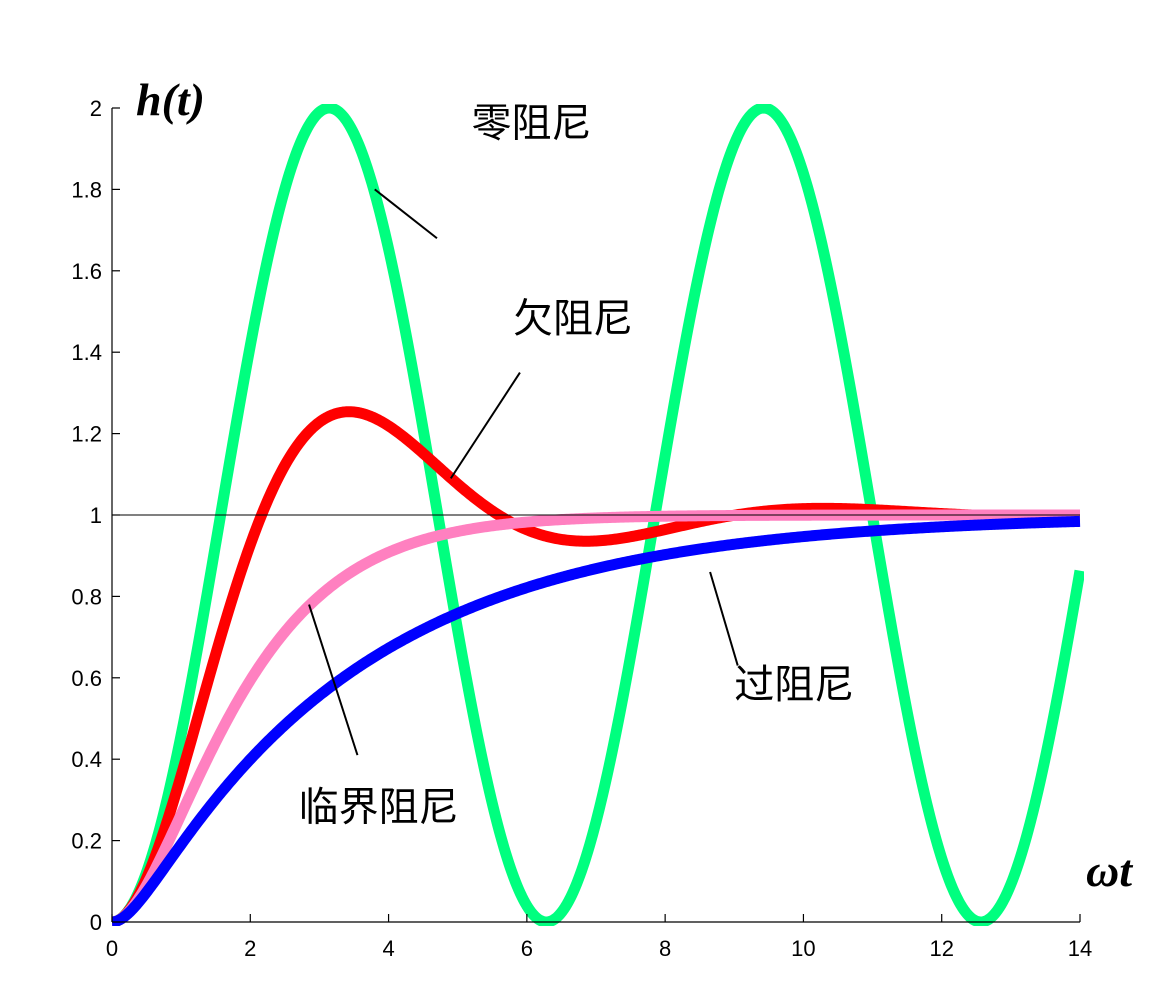  Describe the element at coordinates (573, 319) in the screenshot. I see `annotation-label-2: 欠阻尼` at that location.